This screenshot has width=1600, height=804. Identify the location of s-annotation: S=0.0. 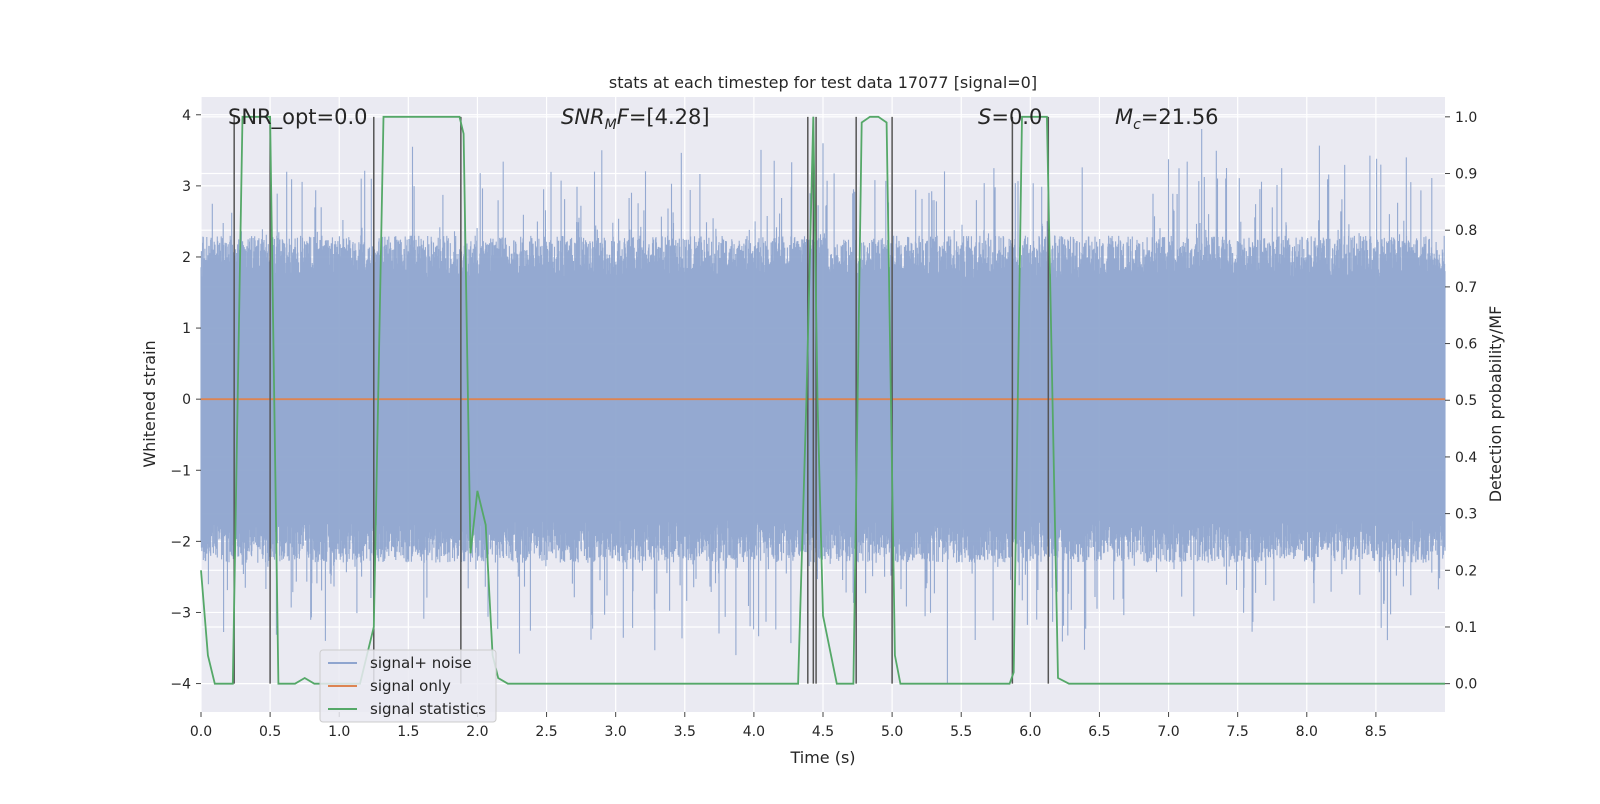
(1010, 117).